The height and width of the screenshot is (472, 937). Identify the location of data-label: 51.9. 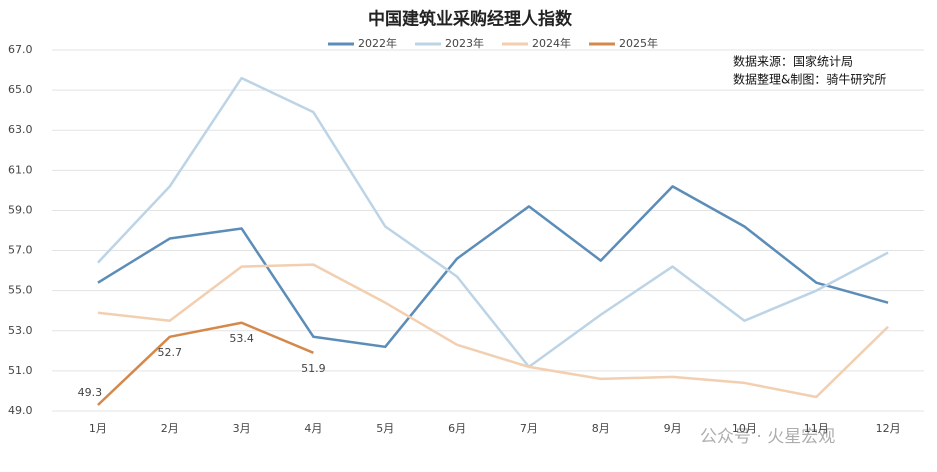
(313, 368).